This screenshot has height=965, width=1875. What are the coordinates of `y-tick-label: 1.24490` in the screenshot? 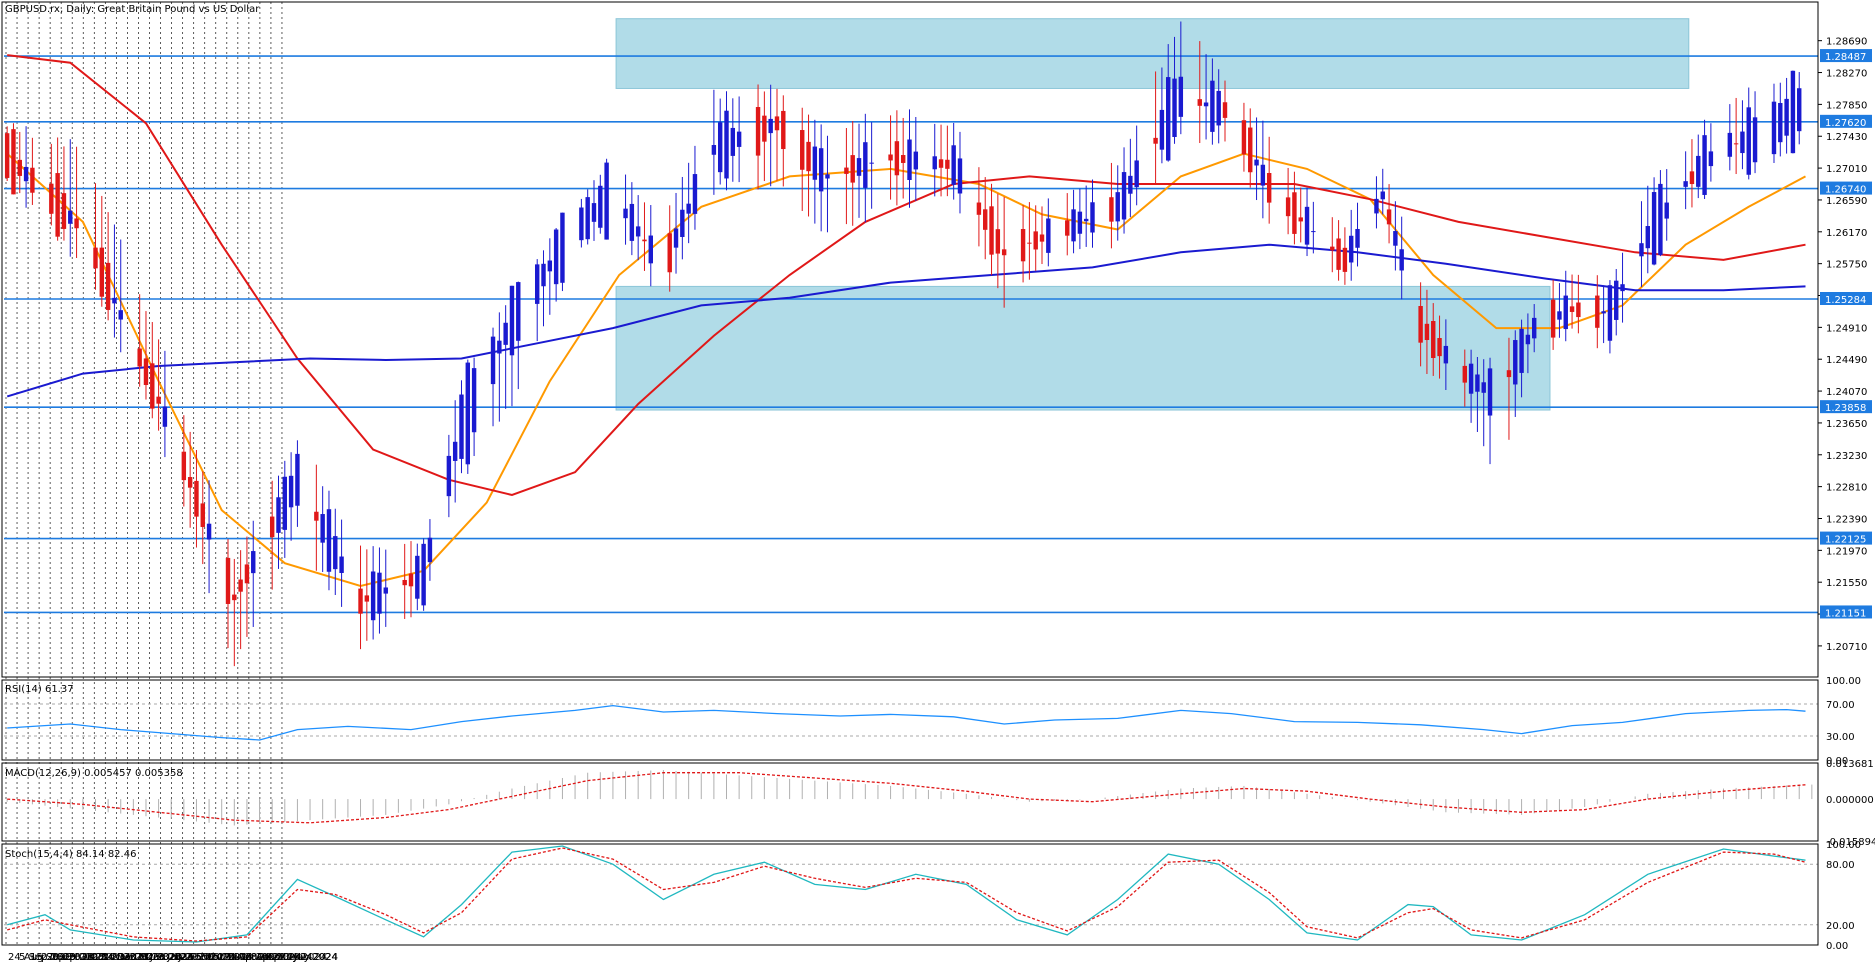 It's located at (1846, 360).